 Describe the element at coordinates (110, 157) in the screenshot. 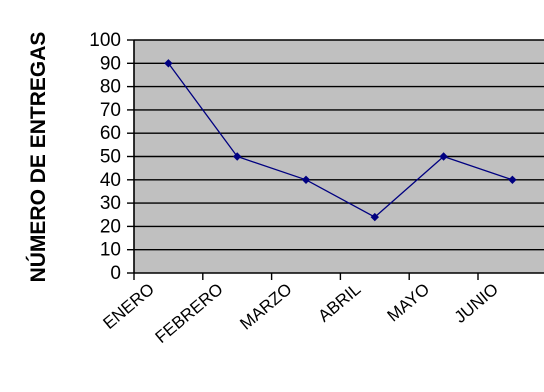

I see `y-tick-label-50: 50` at that location.